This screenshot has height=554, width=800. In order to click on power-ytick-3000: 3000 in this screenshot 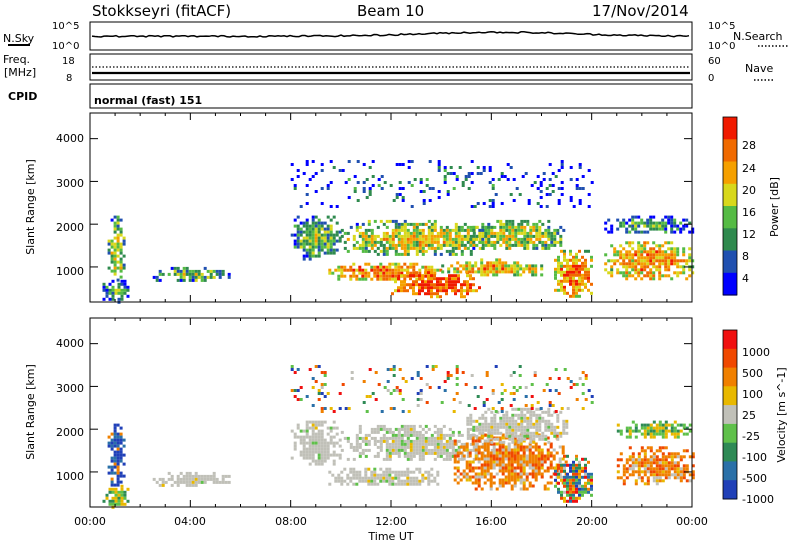, I will do `click(70, 183)`.